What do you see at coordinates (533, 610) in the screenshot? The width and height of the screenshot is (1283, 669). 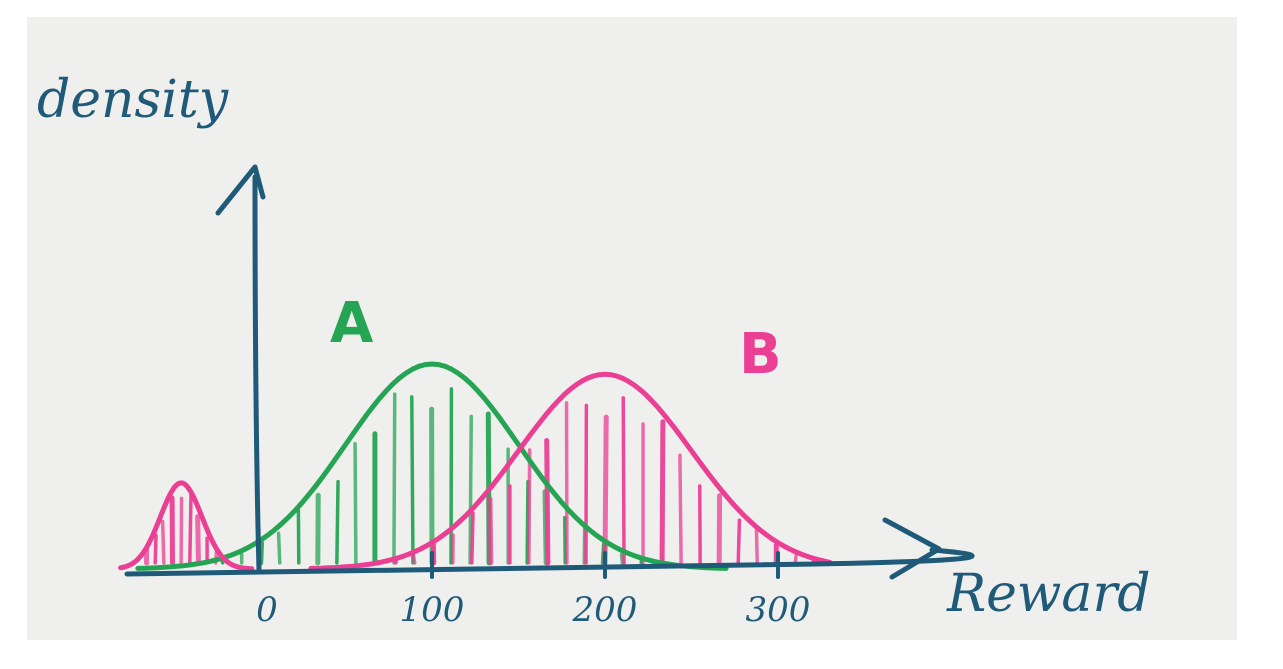 I see `x-tick-labels: 0 100 200 300` at bounding box center [533, 610].